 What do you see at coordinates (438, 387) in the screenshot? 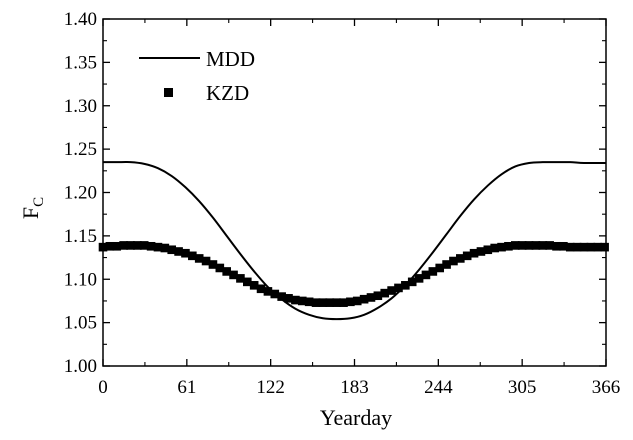
I see `x-tick-label: 244` at bounding box center [438, 387].